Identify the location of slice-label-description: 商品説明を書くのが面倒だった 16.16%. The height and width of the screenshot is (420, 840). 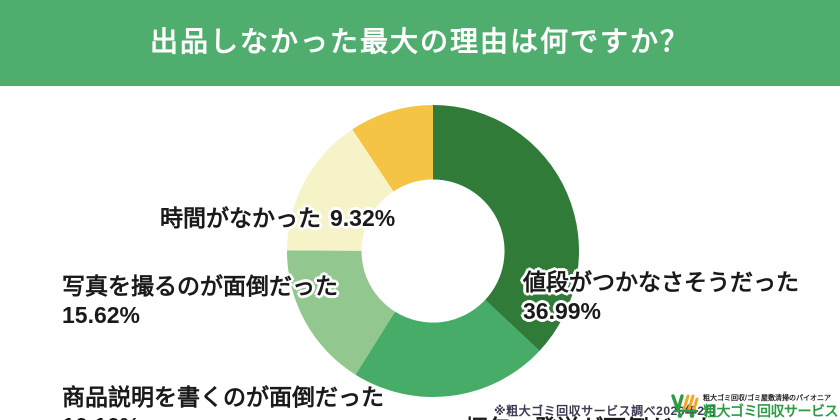
(223, 401).